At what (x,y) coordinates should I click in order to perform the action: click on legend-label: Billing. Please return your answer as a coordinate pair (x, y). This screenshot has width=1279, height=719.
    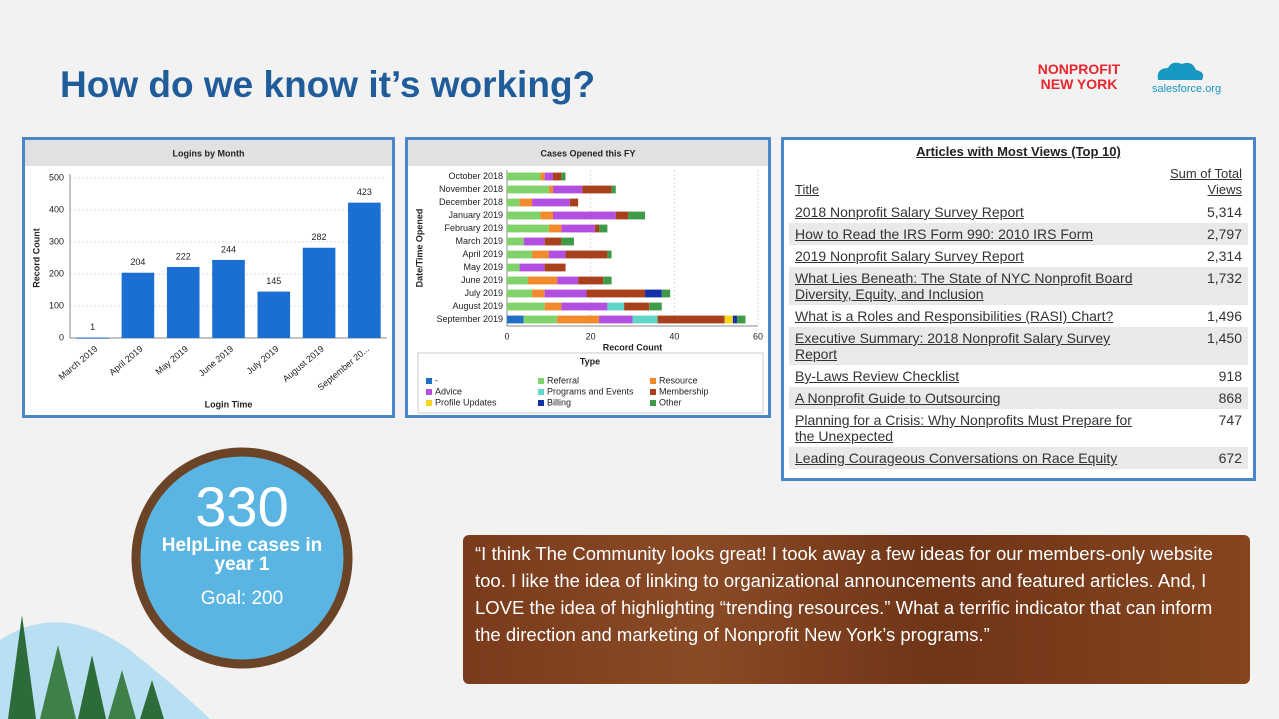
    Looking at the image, I should click on (559, 402).